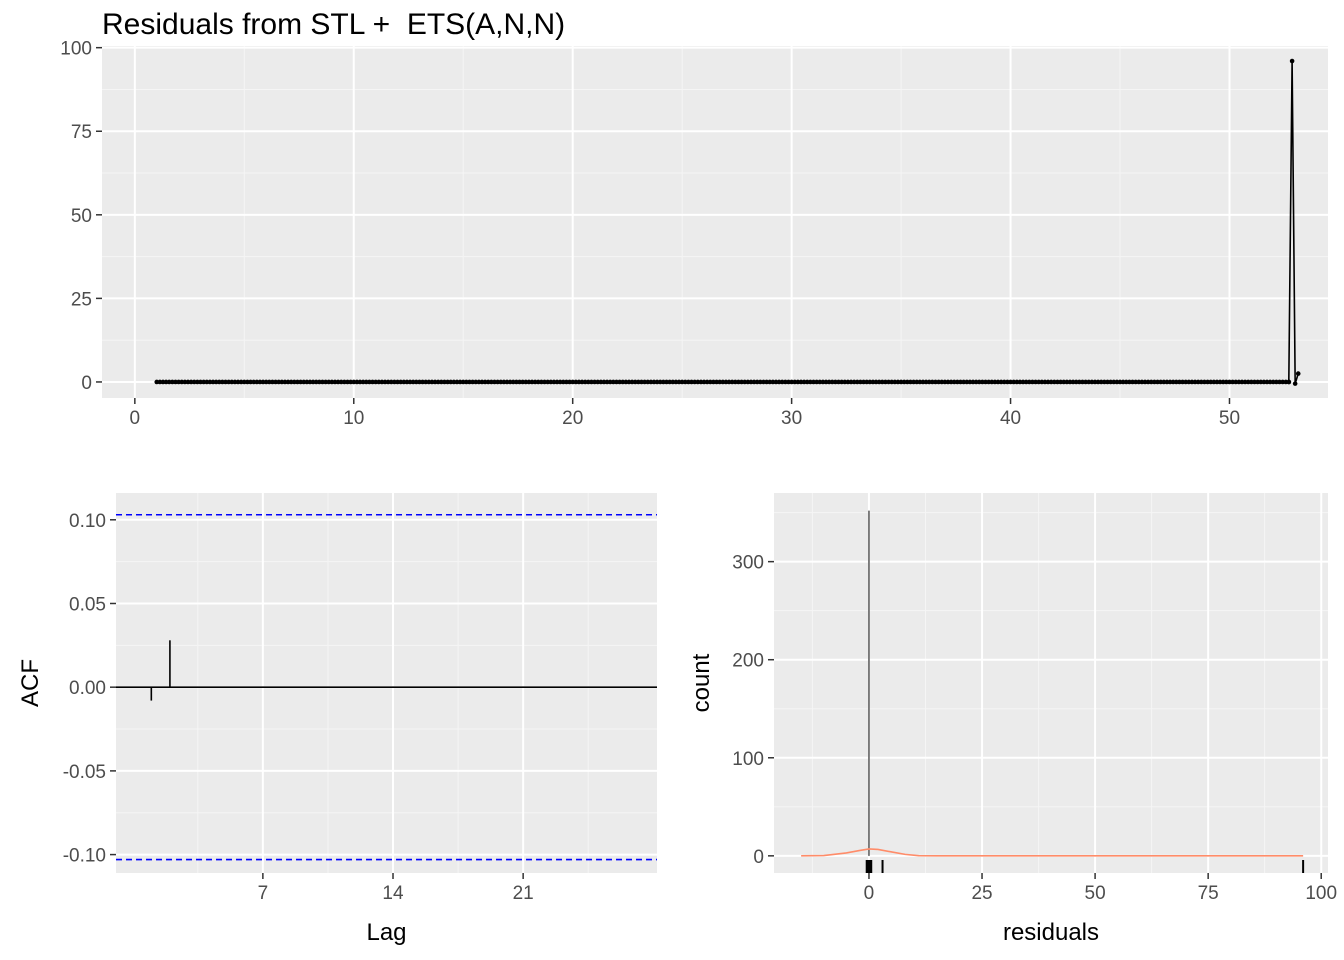  Describe the element at coordinates (353, 418) in the screenshot. I see `x-tick-label: 10` at that location.